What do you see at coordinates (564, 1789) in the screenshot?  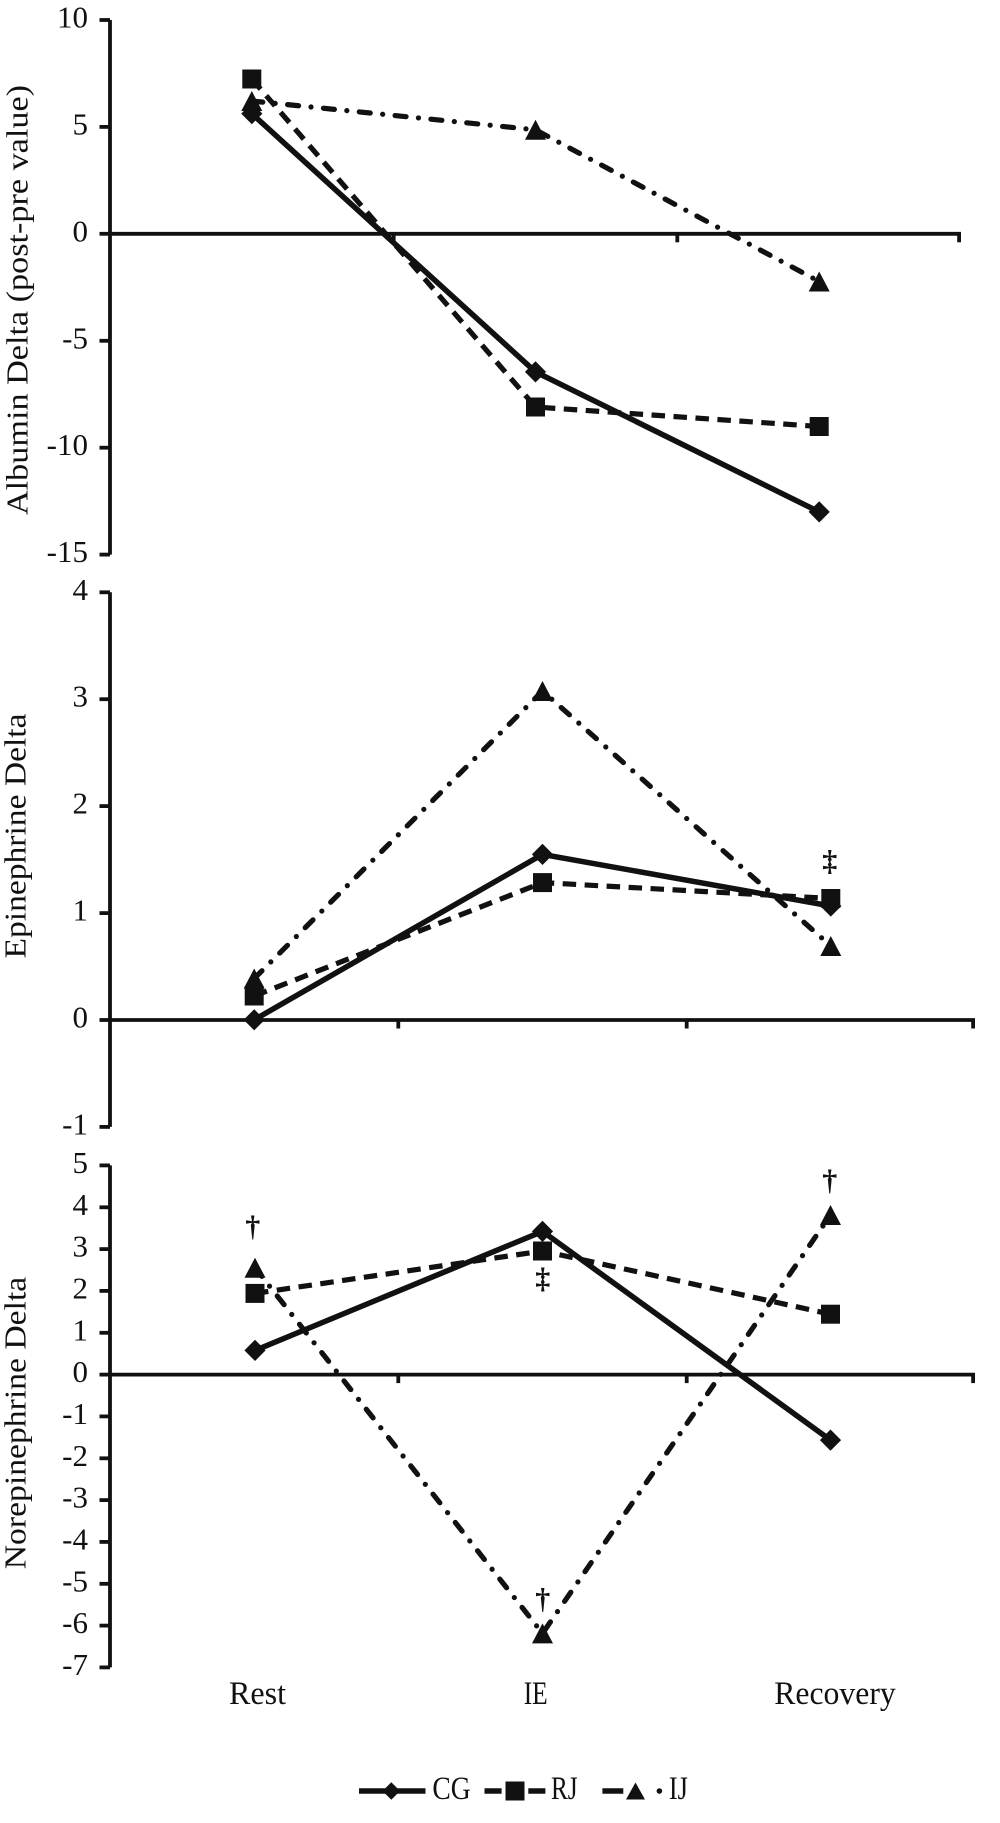 I see `svg-text: RJ` at bounding box center [564, 1789].